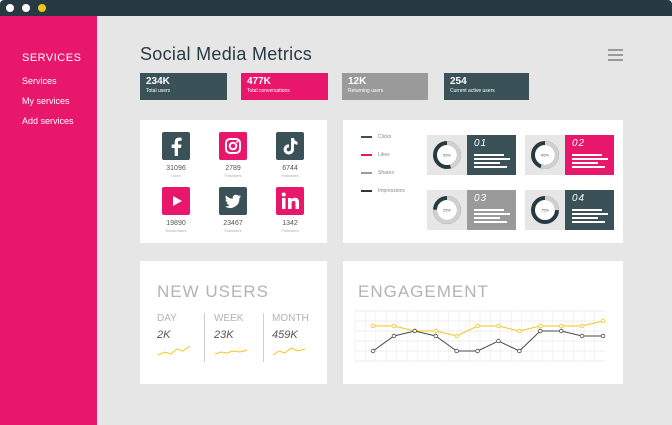 The width and height of the screenshot is (672, 425). I want to click on legend-label: Shares, so click(386, 173).